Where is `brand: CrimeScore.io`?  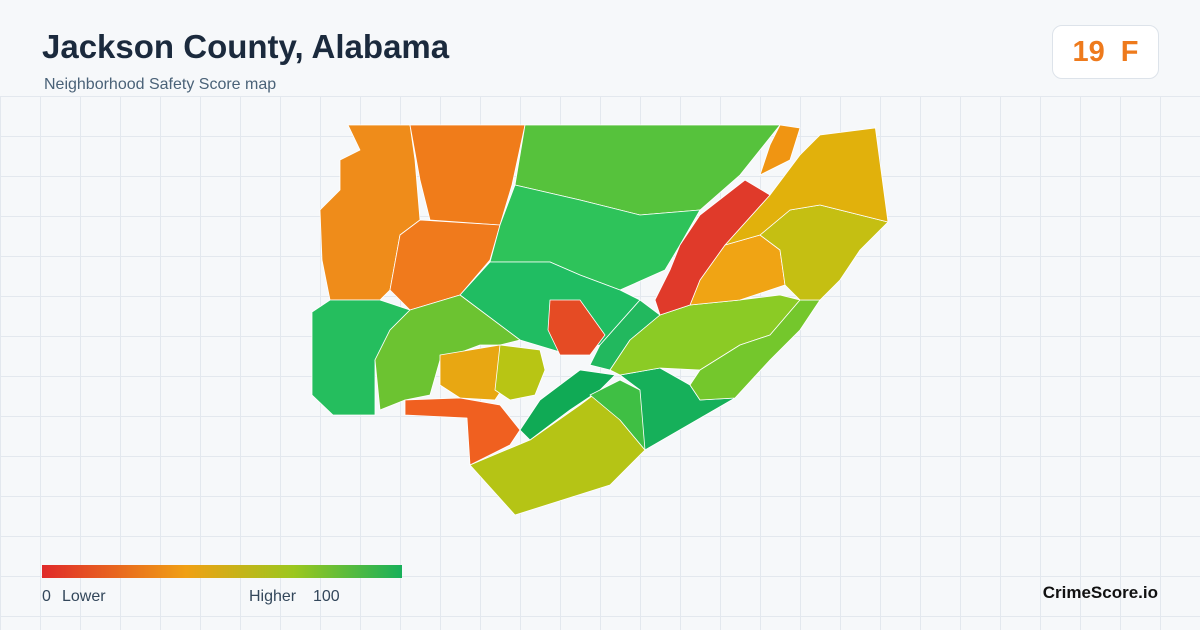 brand: CrimeScore.io is located at coordinates (1100, 592).